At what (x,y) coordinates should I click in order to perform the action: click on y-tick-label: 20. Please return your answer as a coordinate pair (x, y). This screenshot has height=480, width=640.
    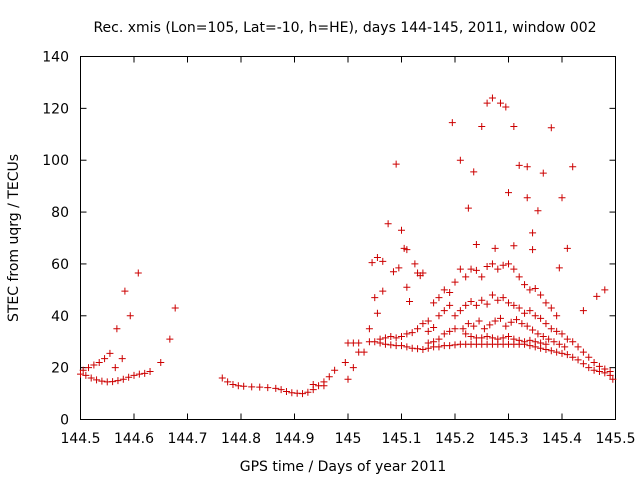
    Looking at the image, I should click on (60, 369).